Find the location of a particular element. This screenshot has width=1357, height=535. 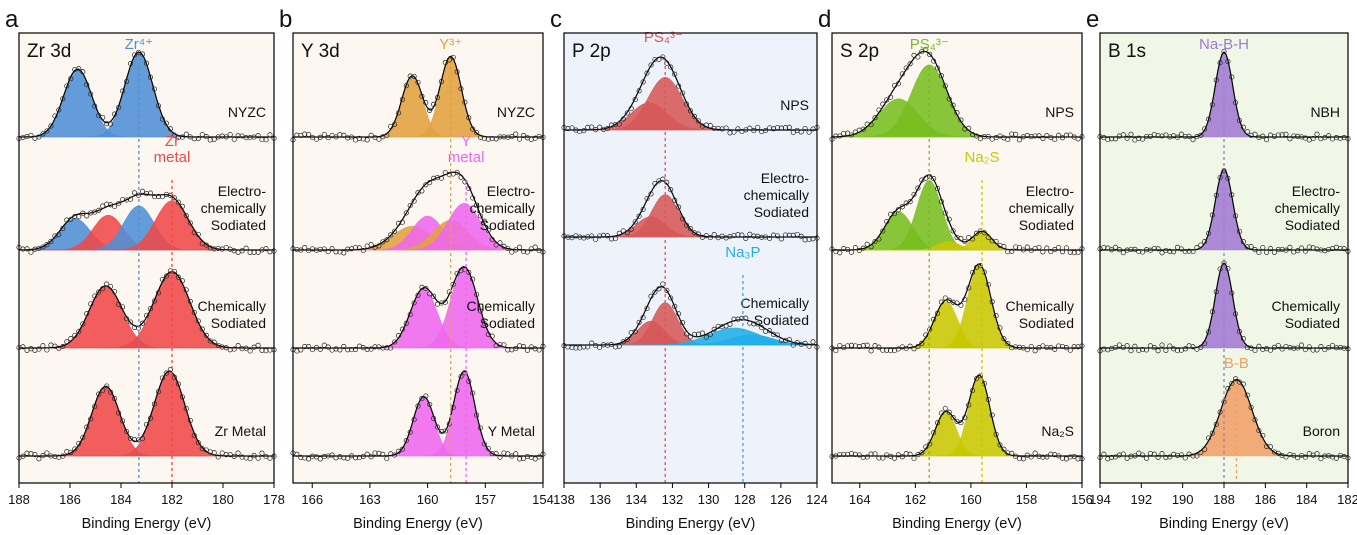

panel-title: P 2p is located at coordinates (591, 51).